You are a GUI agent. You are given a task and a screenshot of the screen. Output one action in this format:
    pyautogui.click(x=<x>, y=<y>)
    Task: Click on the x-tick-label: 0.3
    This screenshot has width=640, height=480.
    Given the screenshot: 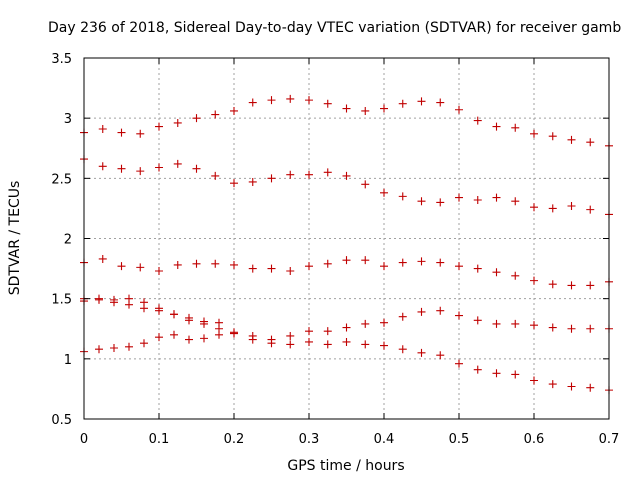 What is the action you would take?
    pyautogui.click(x=309, y=439)
    